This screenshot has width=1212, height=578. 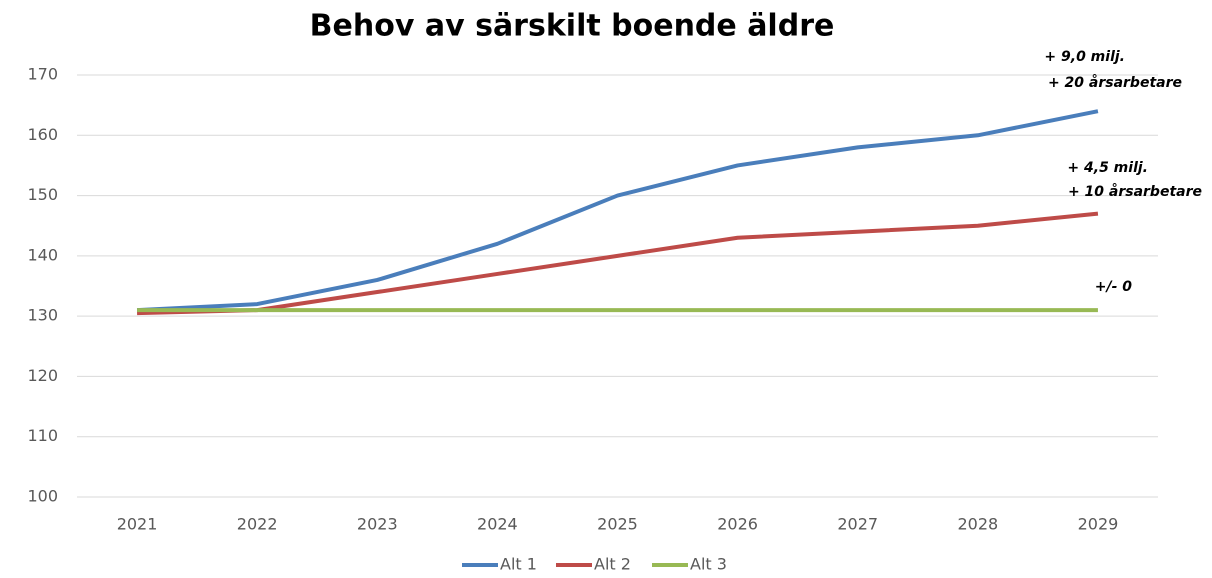 I want to click on y-tick-label: 140, so click(x=42, y=254).